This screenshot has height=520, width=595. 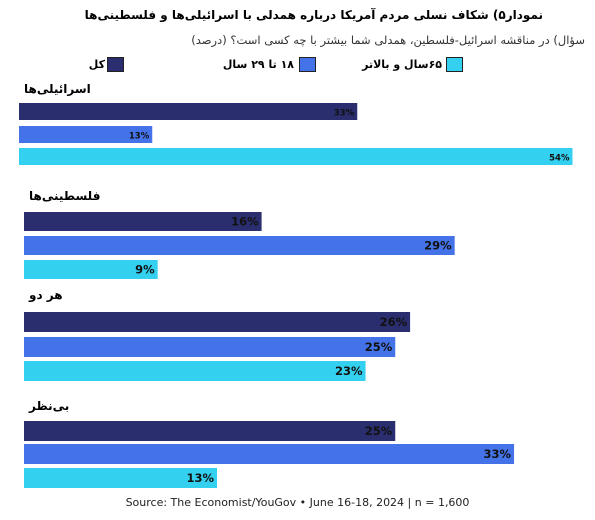 What do you see at coordinates (296, 156) in the screenshot?
I see `bar-israelis-65-plus` at bounding box center [296, 156].